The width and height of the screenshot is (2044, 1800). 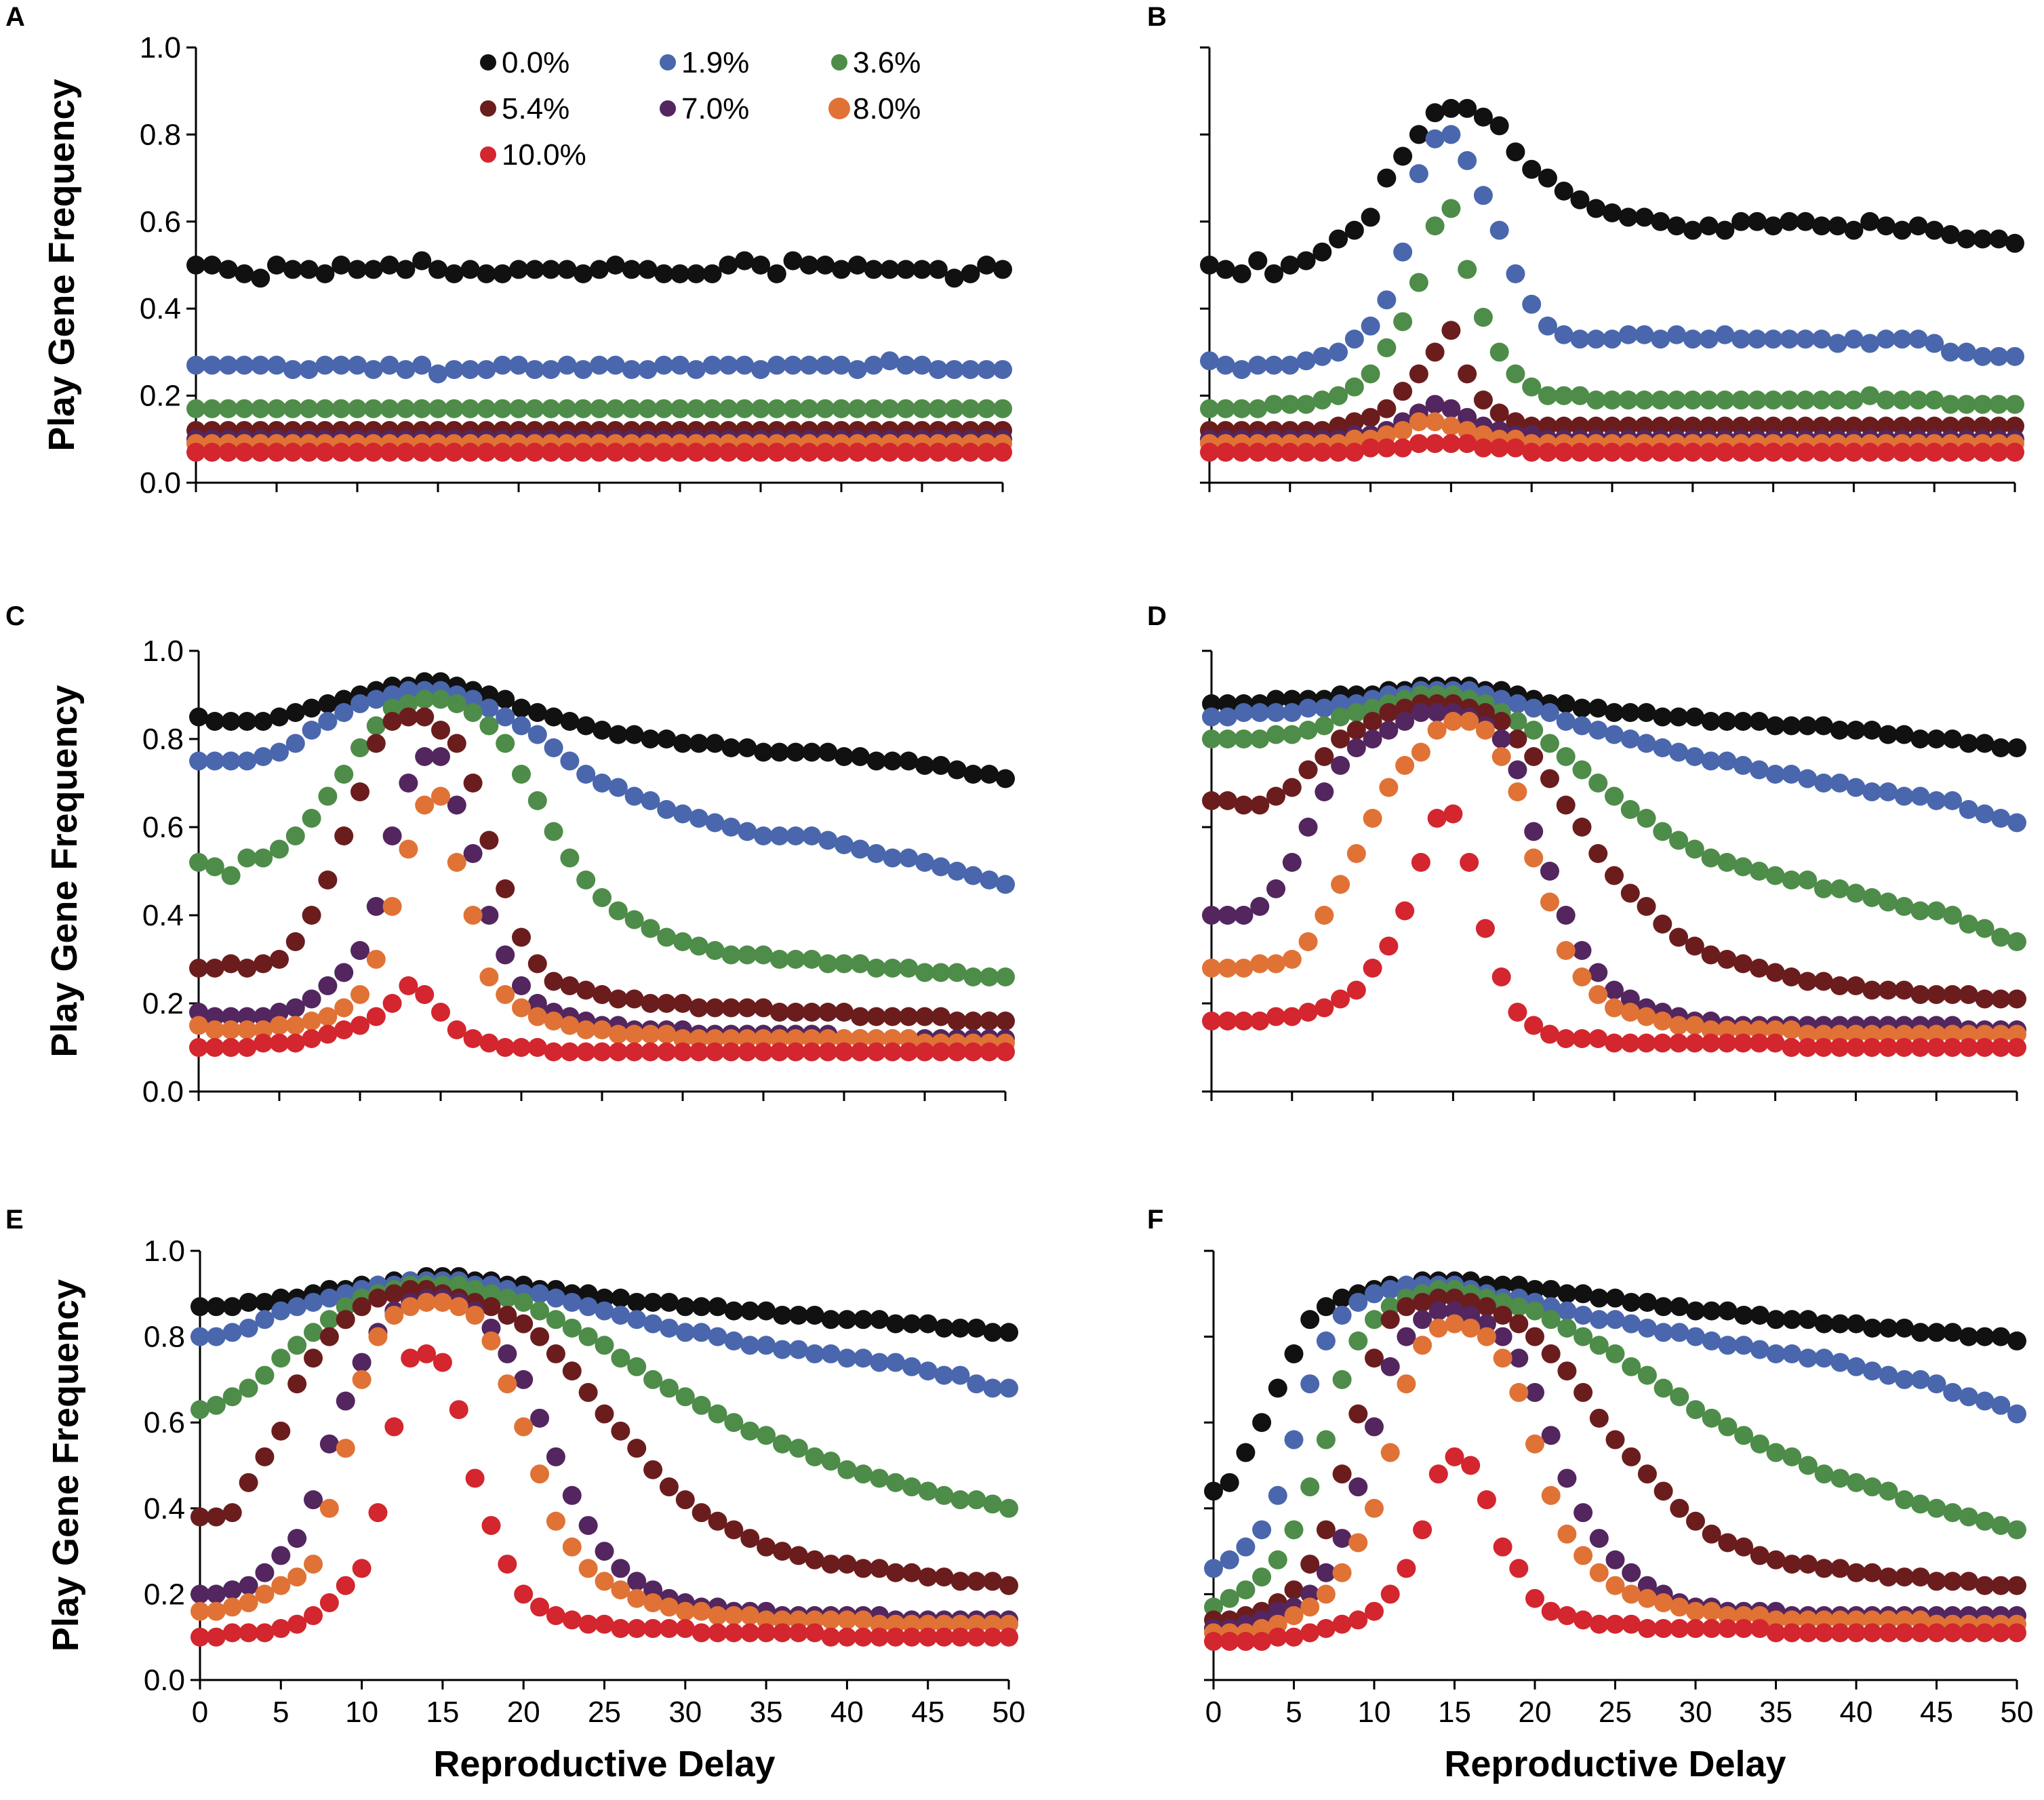 I want to click on y-axis-title: Play Gene Frequency, so click(x=61, y=265).